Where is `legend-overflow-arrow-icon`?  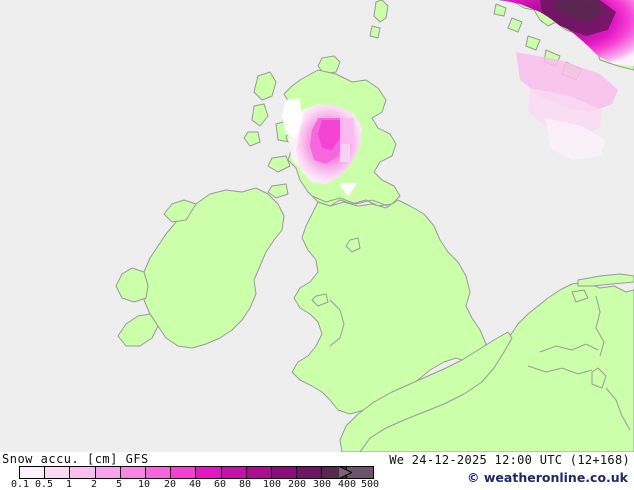 legend-overflow-arrow-icon is located at coordinates (345, 472).